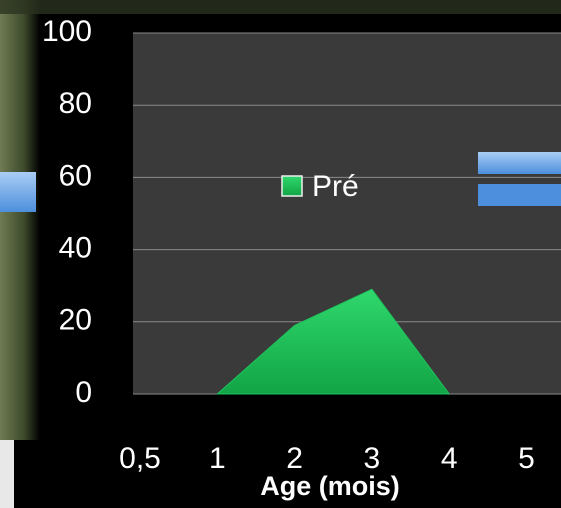 This screenshot has height=508, width=561. I want to click on y-tick-label: 60, so click(75, 175).